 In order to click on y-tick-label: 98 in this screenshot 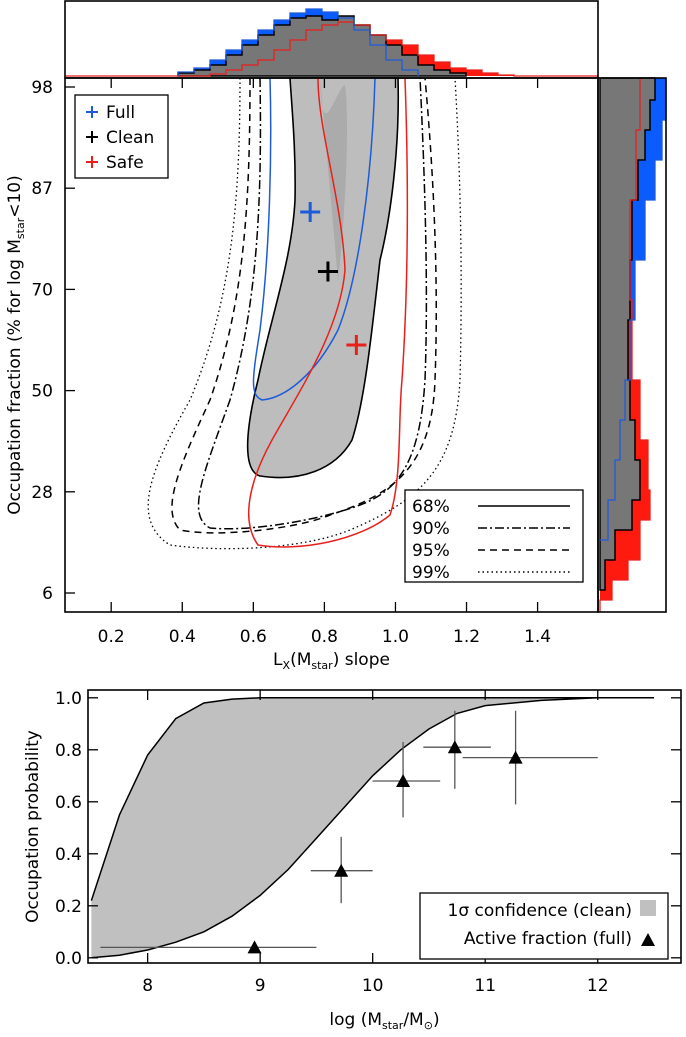, I will do `click(42, 88)`.